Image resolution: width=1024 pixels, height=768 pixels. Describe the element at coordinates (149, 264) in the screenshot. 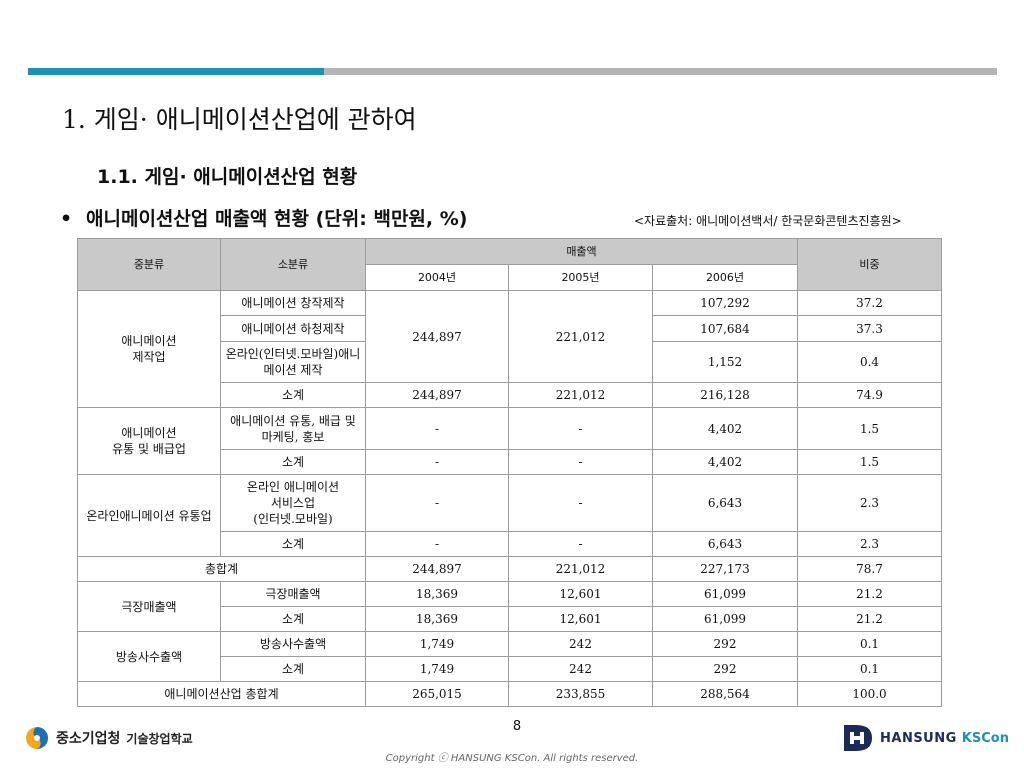

I see `header-mid-category: 중분류` at that location.